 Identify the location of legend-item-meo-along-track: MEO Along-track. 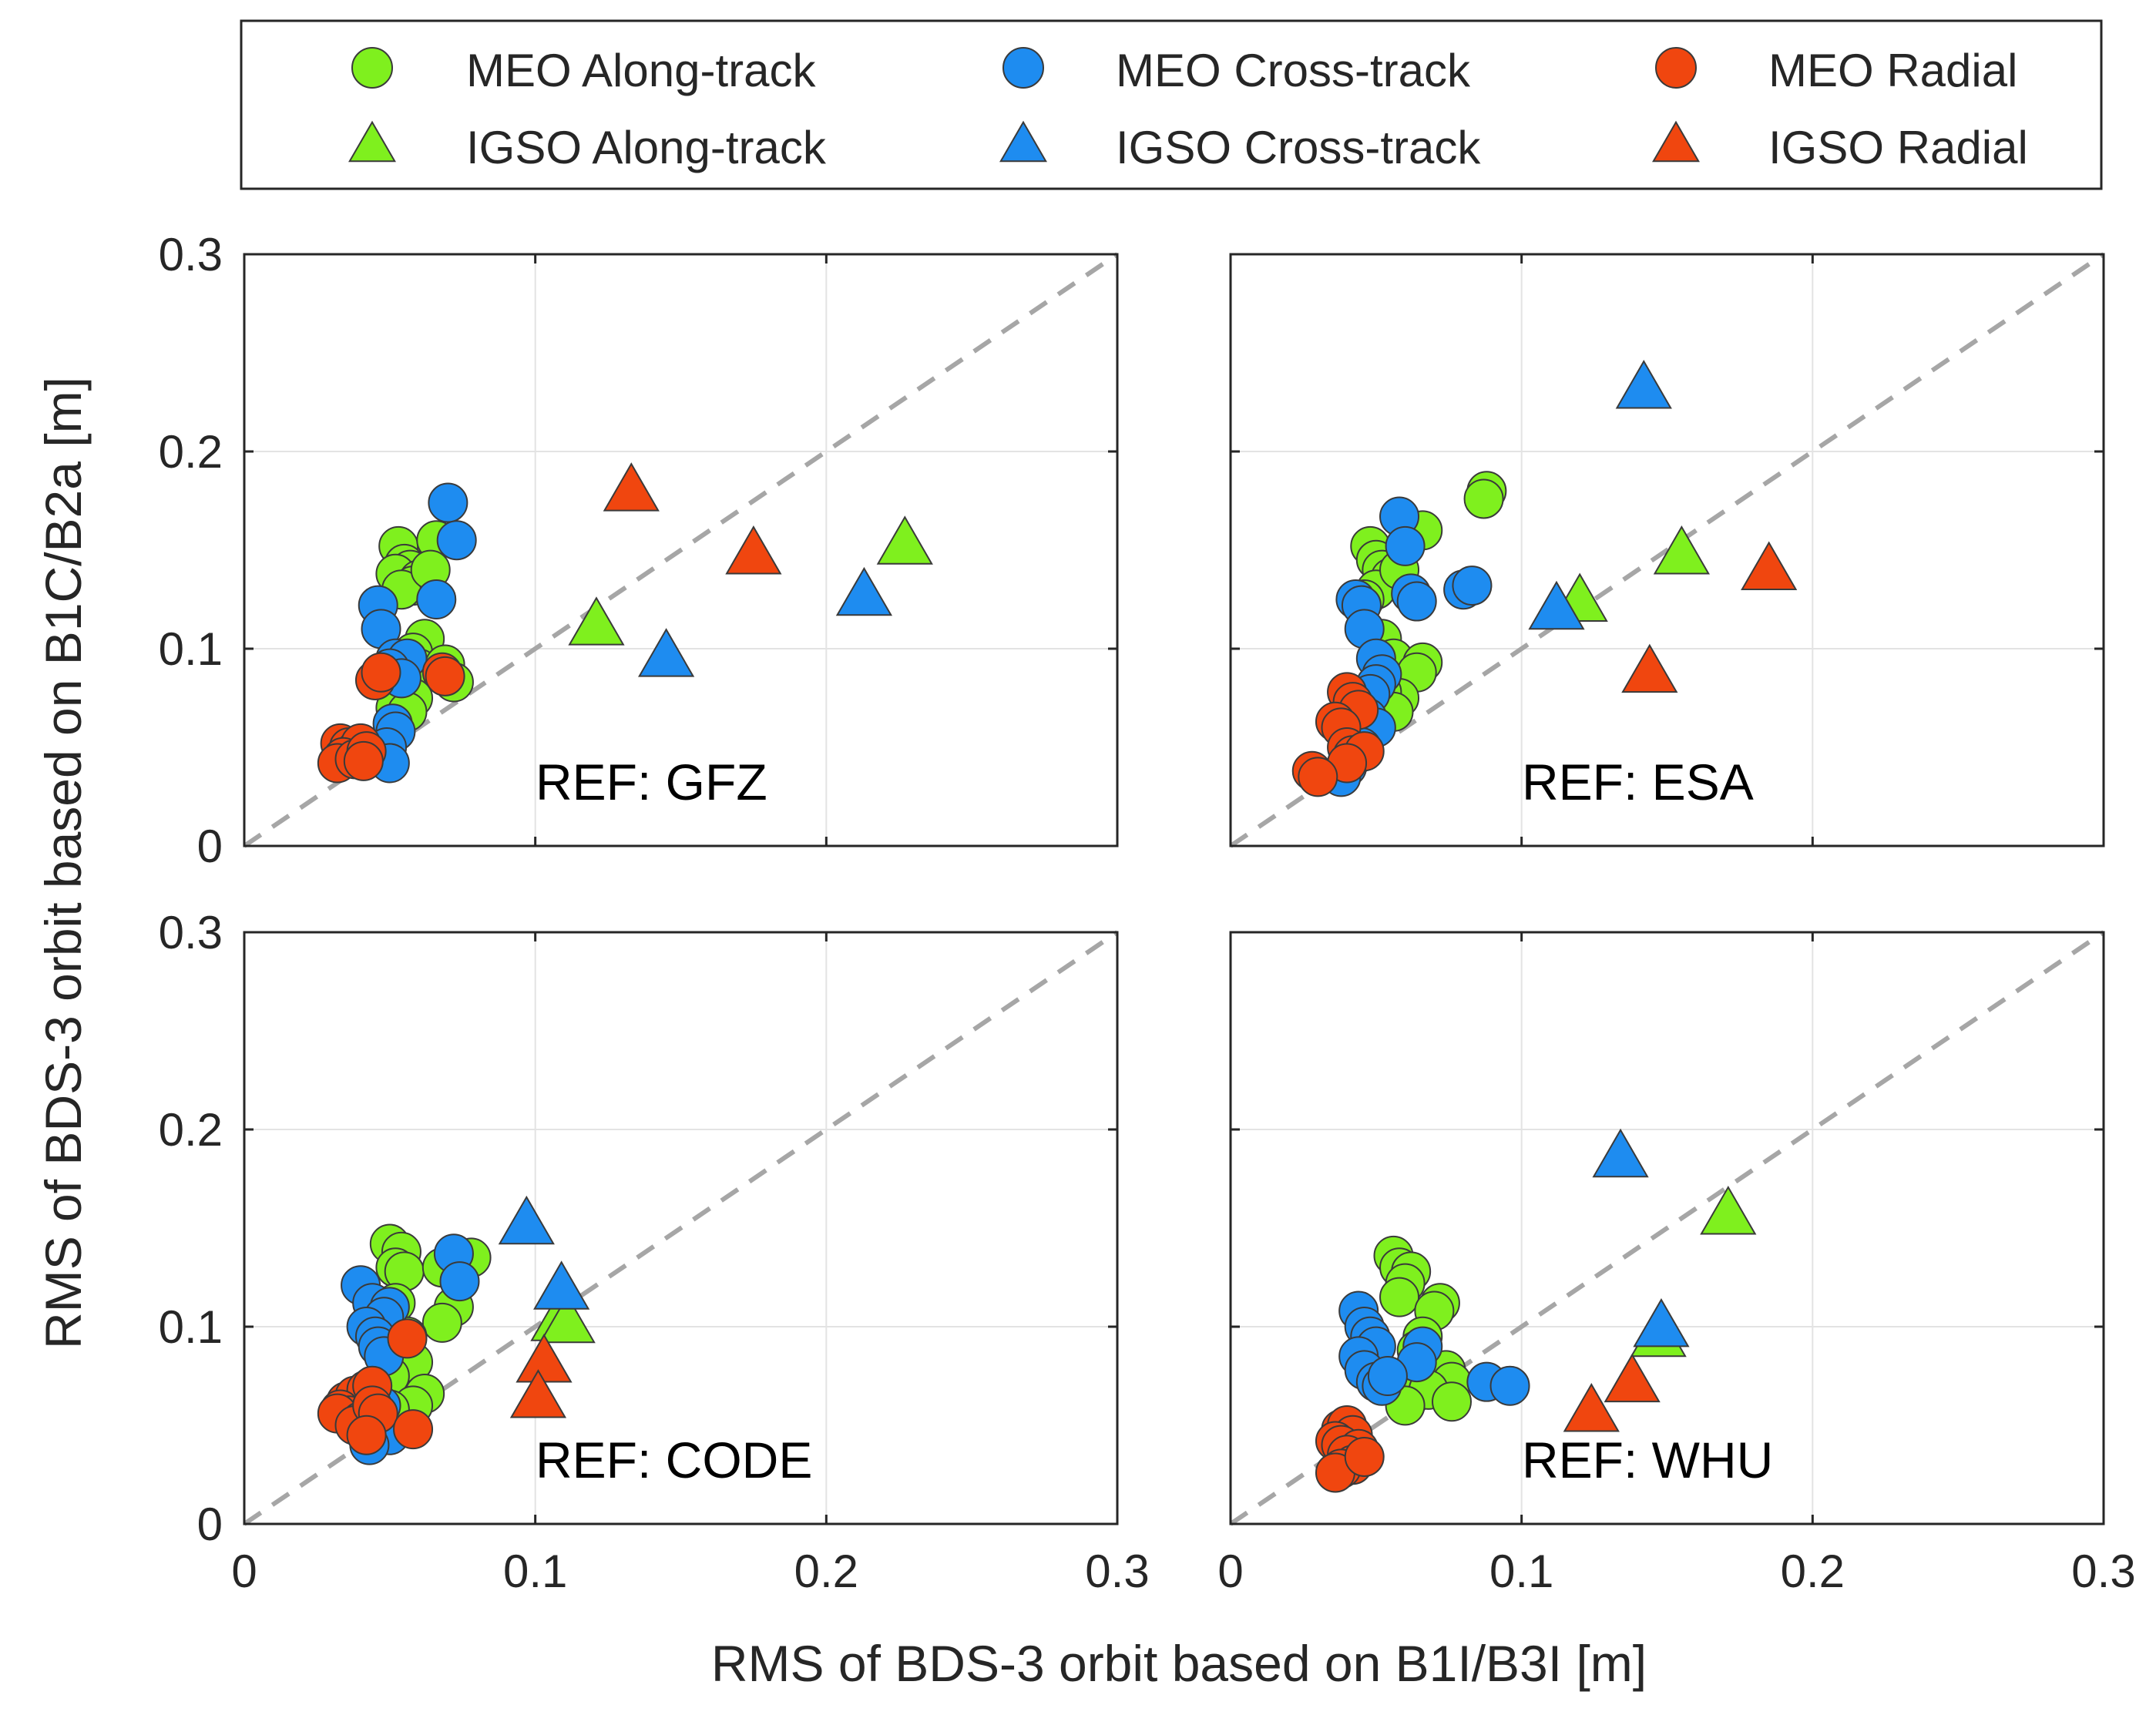
(583, 71).